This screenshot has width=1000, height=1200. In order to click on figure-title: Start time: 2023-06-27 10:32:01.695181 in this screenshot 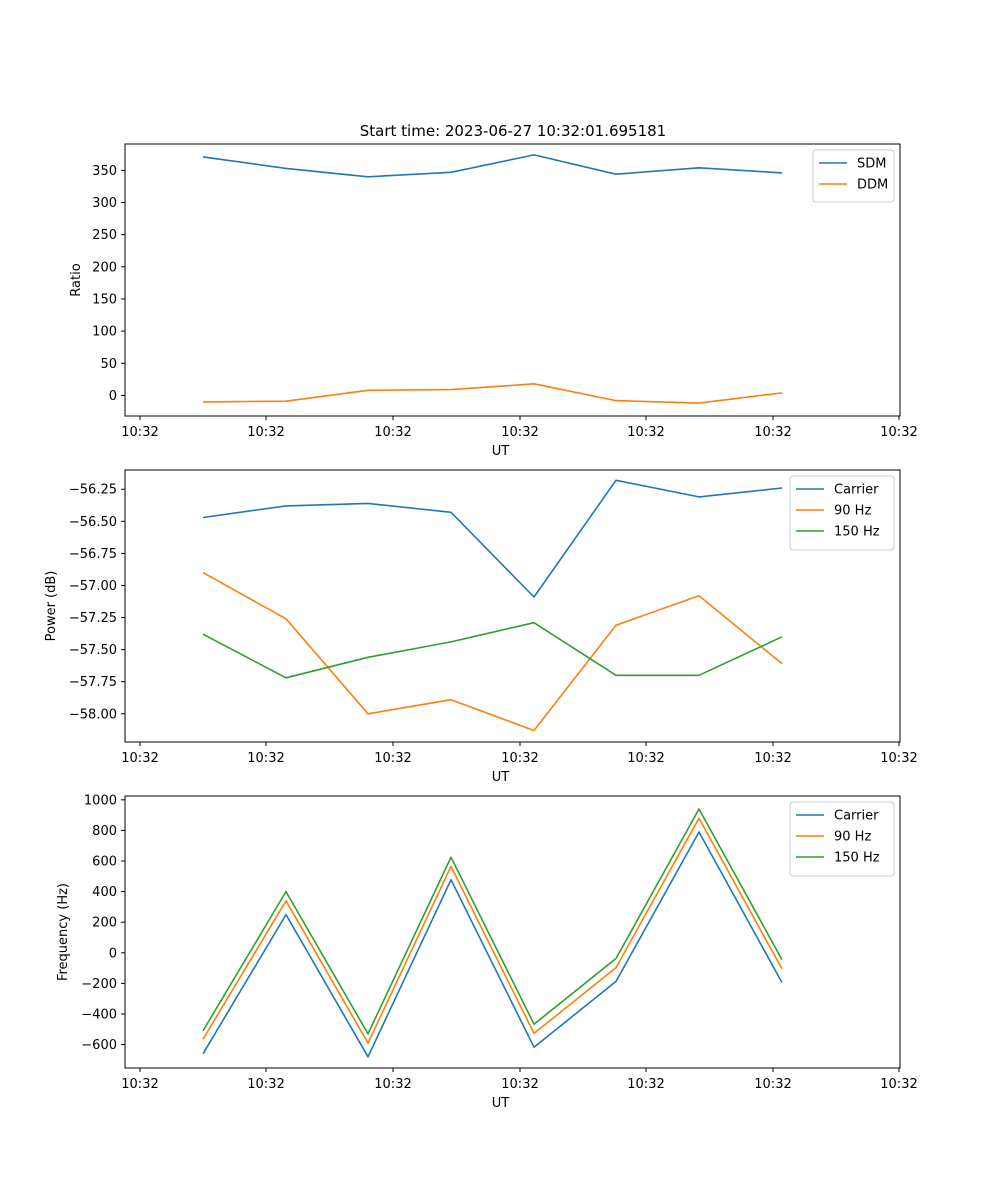, I will do `click(513, 131)`.